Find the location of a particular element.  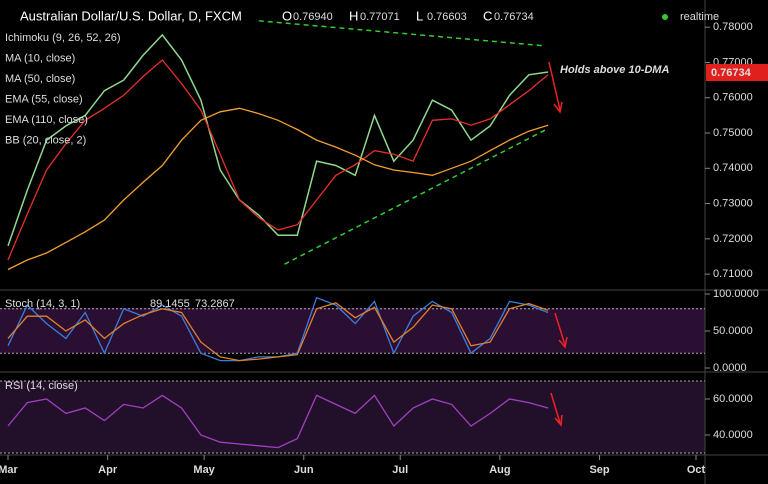

ohlc-value: 0.76603 is located at coordinates (447, 17).